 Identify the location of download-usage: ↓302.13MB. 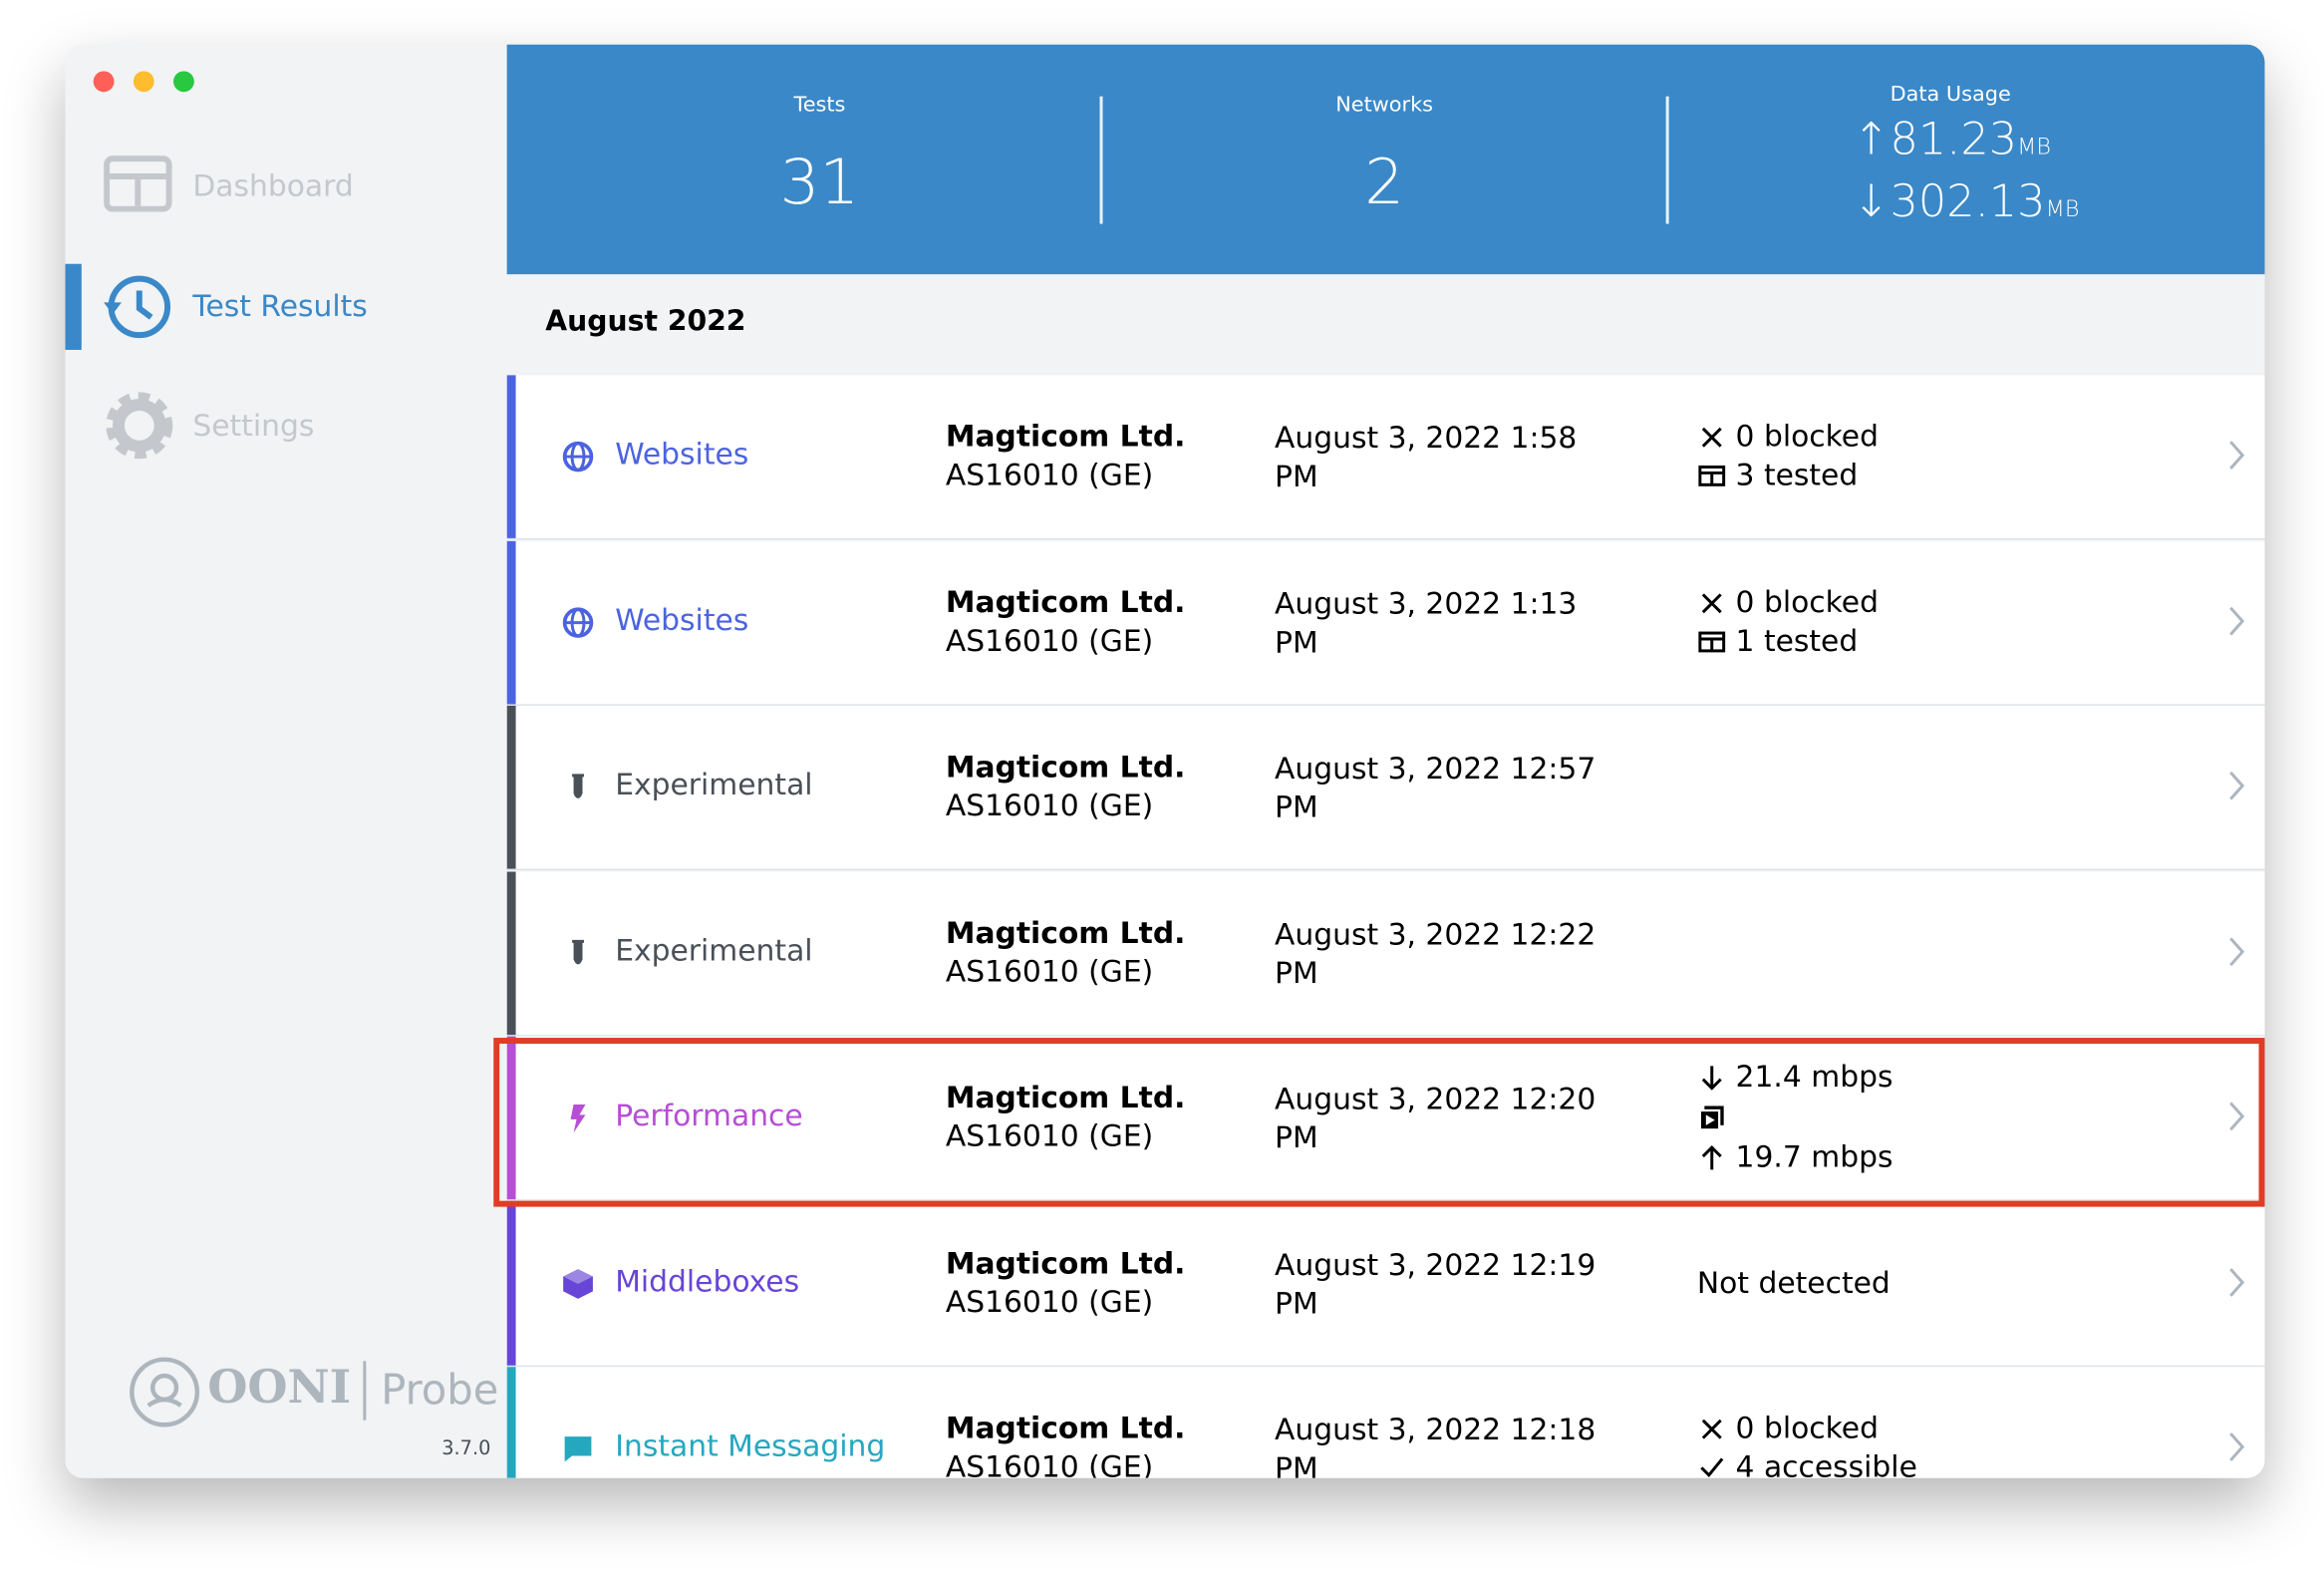
(1966, 202).